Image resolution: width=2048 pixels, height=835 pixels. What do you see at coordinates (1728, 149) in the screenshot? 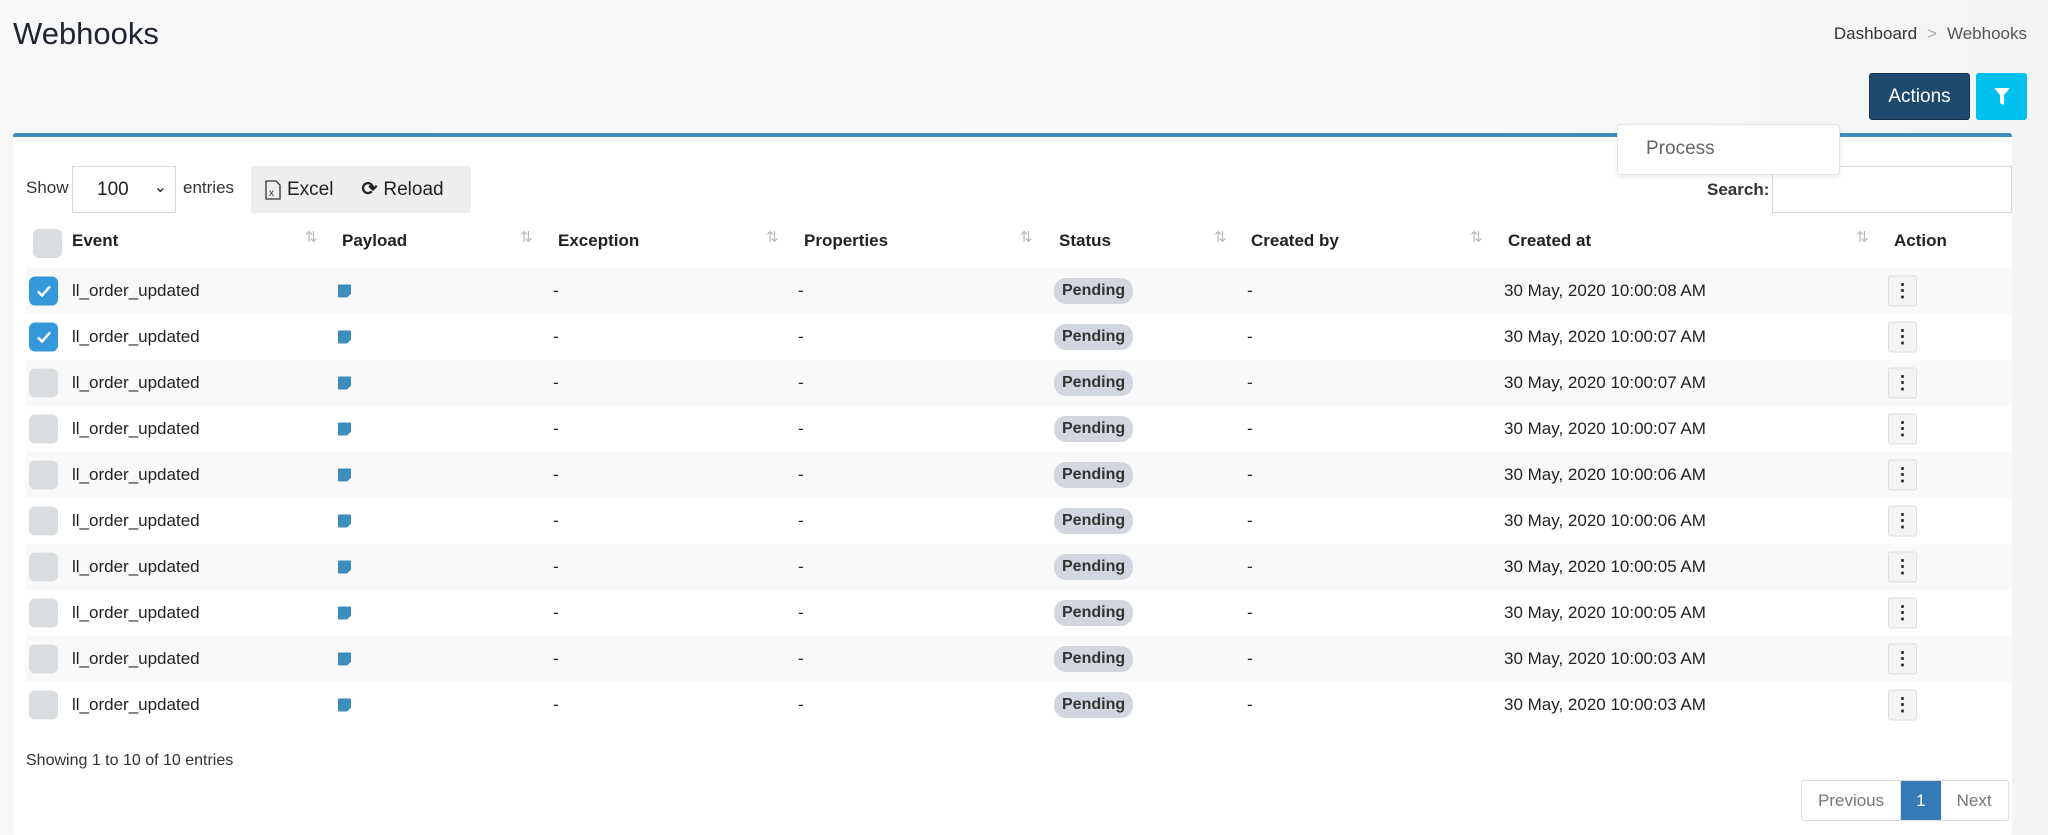
I see `actions-menu: Process` at bounding box center [1728, 149].